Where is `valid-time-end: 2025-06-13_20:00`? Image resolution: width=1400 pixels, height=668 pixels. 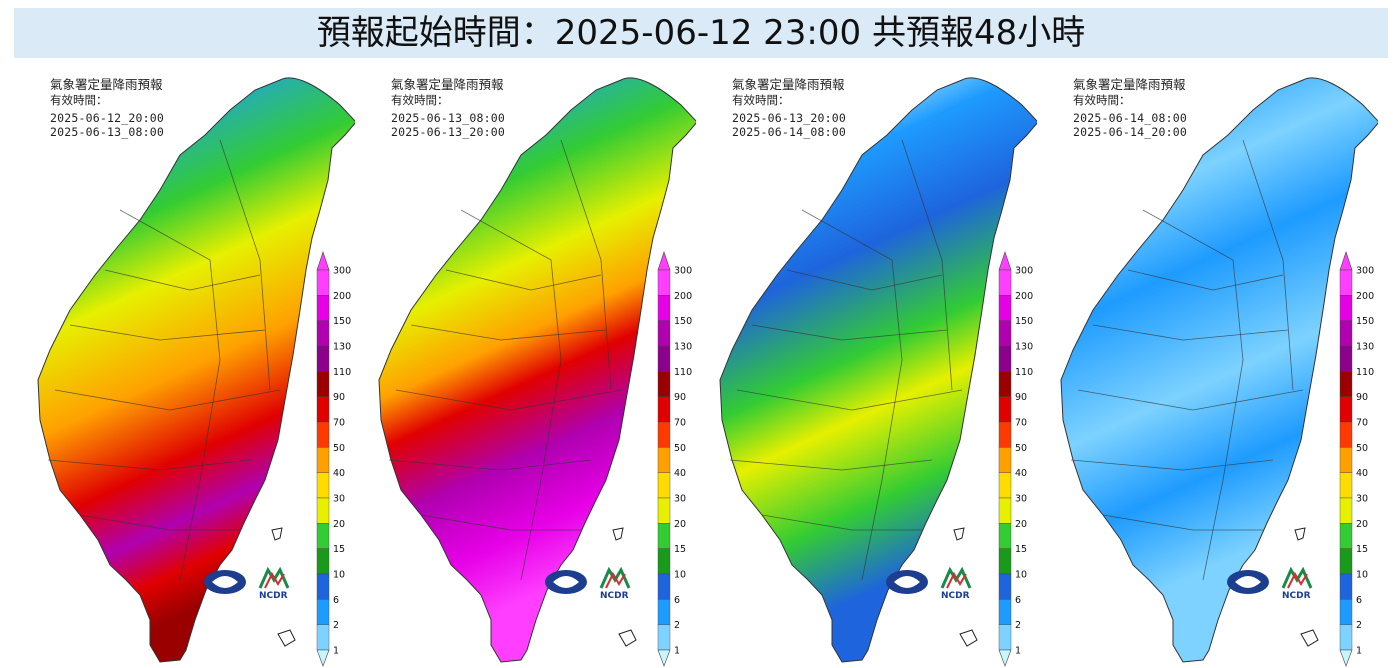
valid-time-end: 2025-06-13_20:00 is located at coordinates (448, 132).